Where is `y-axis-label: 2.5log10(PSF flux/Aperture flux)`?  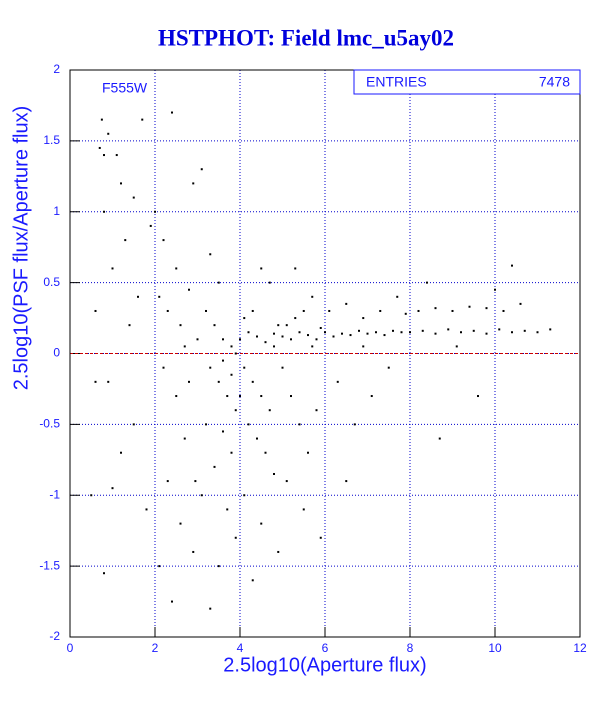 y-axis-label: 2.5log10(PSF flux/Aperture flux) is located at coordinates (21, 248).